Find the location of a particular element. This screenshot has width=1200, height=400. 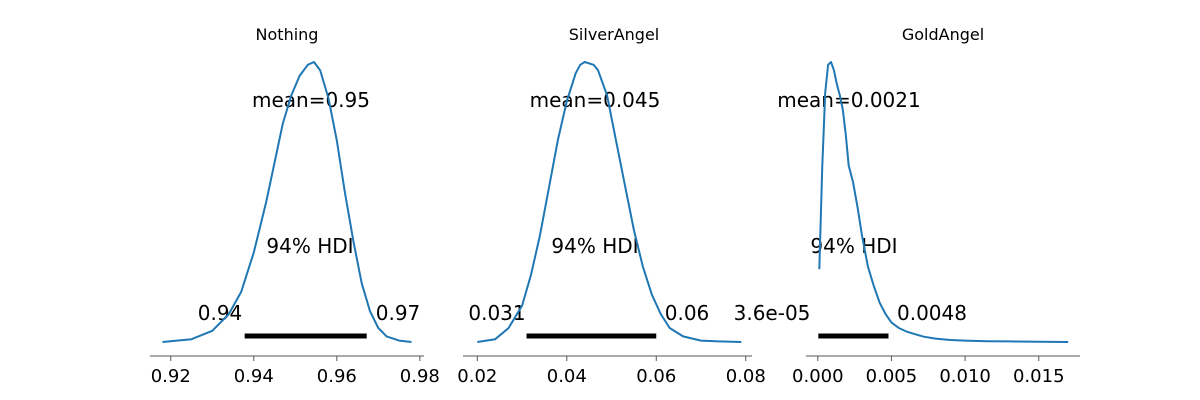

x-tick-label: 0.98 is located at coordinates (420, 376).